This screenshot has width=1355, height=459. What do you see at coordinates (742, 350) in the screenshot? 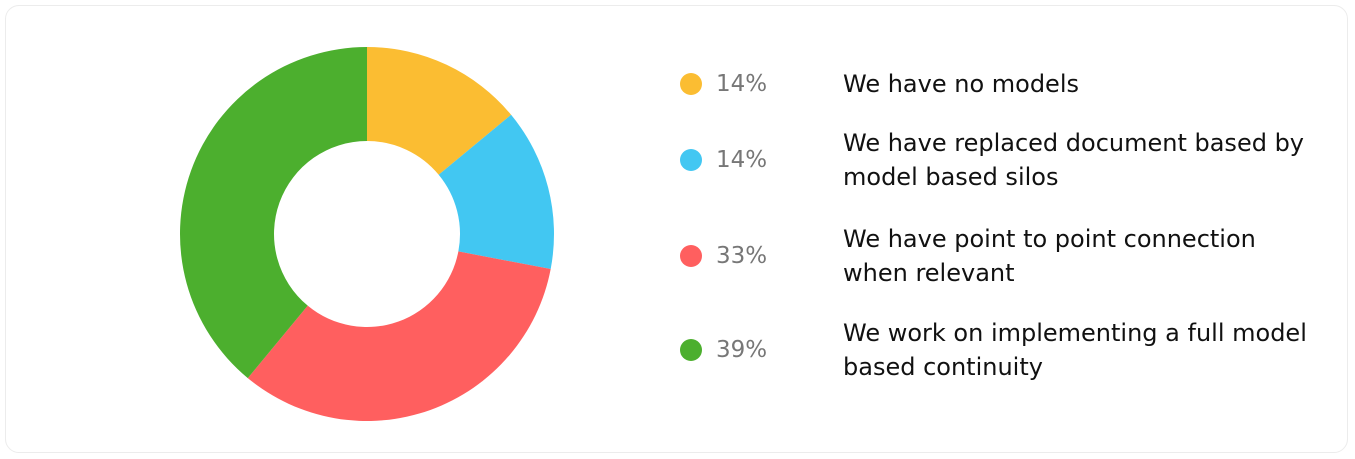
I see `value-label: 39%` at bounding box center [742, 350].